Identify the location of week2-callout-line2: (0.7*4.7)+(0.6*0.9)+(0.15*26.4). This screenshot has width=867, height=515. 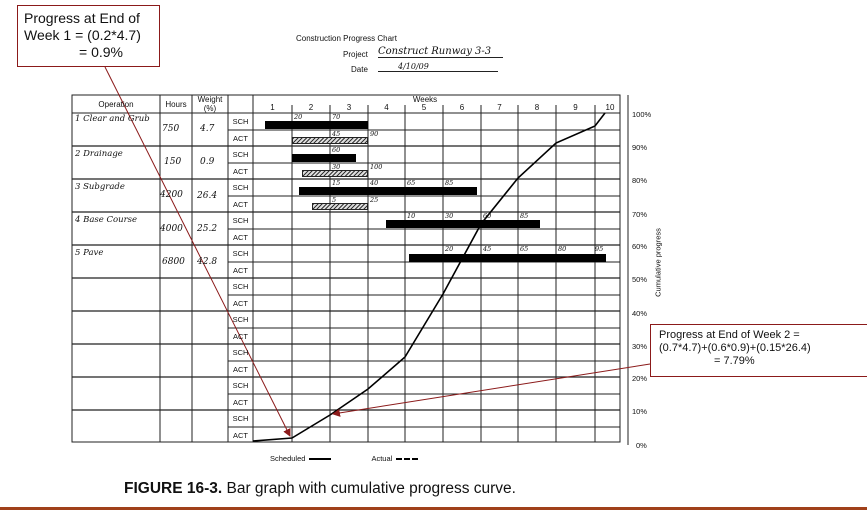
(735, 348).